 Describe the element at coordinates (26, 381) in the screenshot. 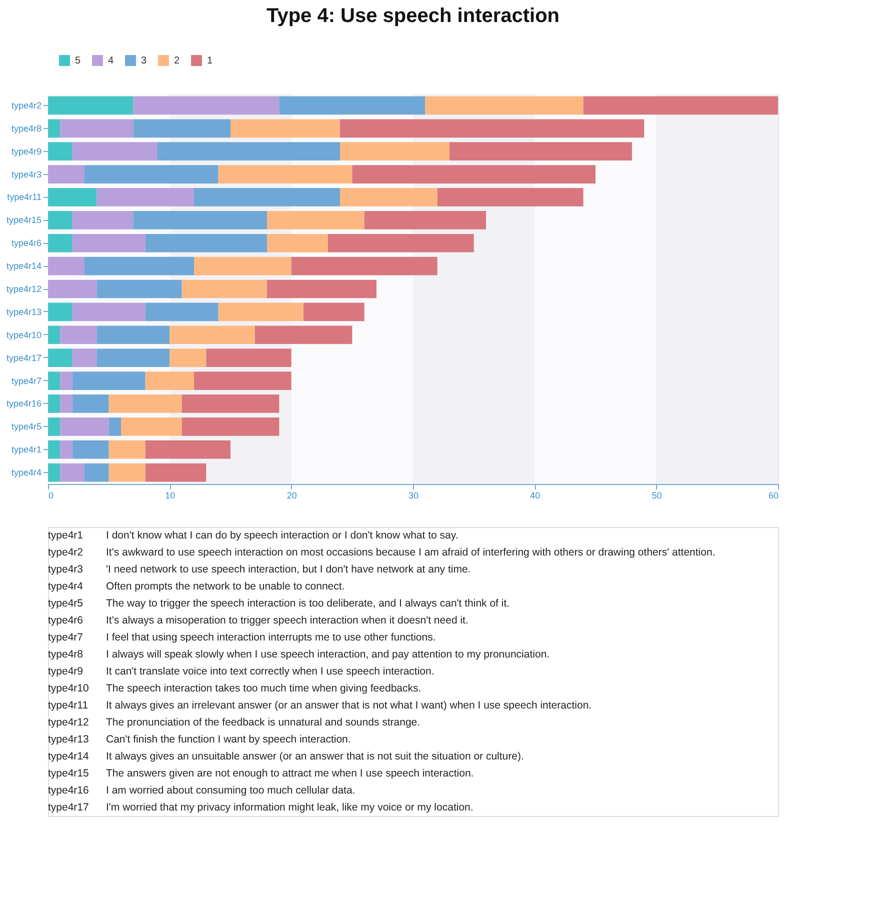

I see `y-tick-label: type4r7` at that location.